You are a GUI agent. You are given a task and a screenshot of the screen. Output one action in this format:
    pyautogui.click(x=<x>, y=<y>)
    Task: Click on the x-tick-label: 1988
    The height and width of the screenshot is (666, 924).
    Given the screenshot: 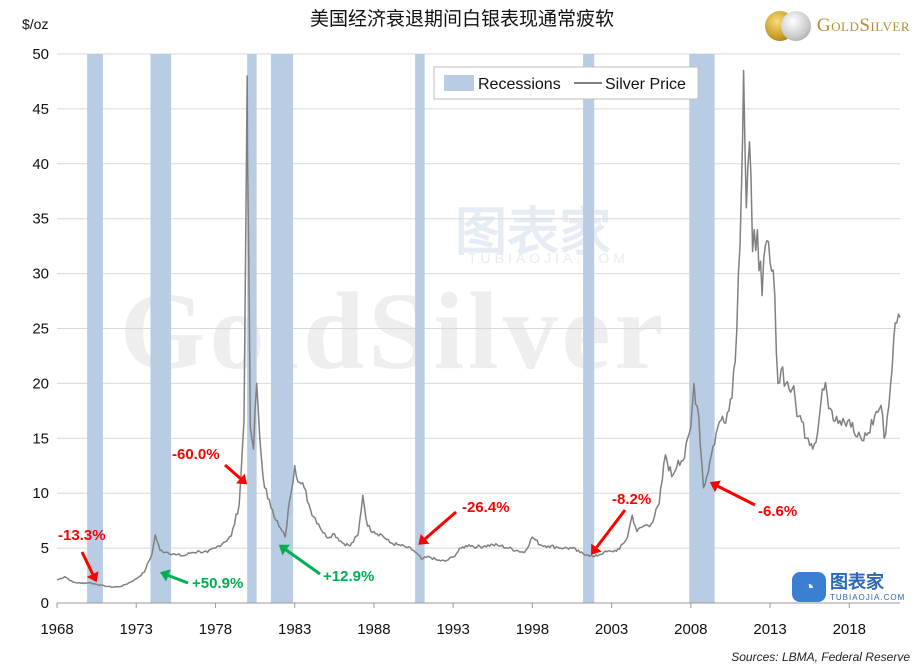 What is the action you would take?
    pyautogui.click(x=373, y=629)
    